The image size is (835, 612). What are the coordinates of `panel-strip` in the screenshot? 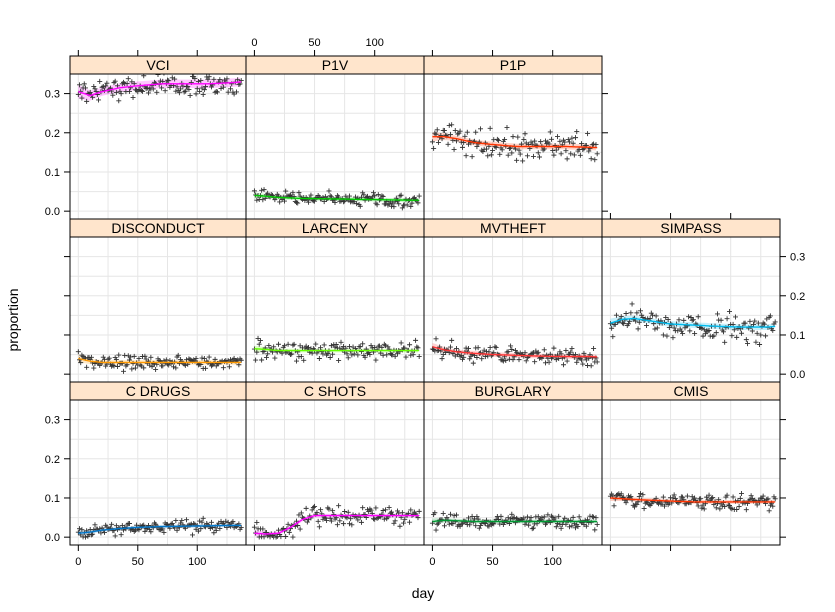 It's located at (513, 65).